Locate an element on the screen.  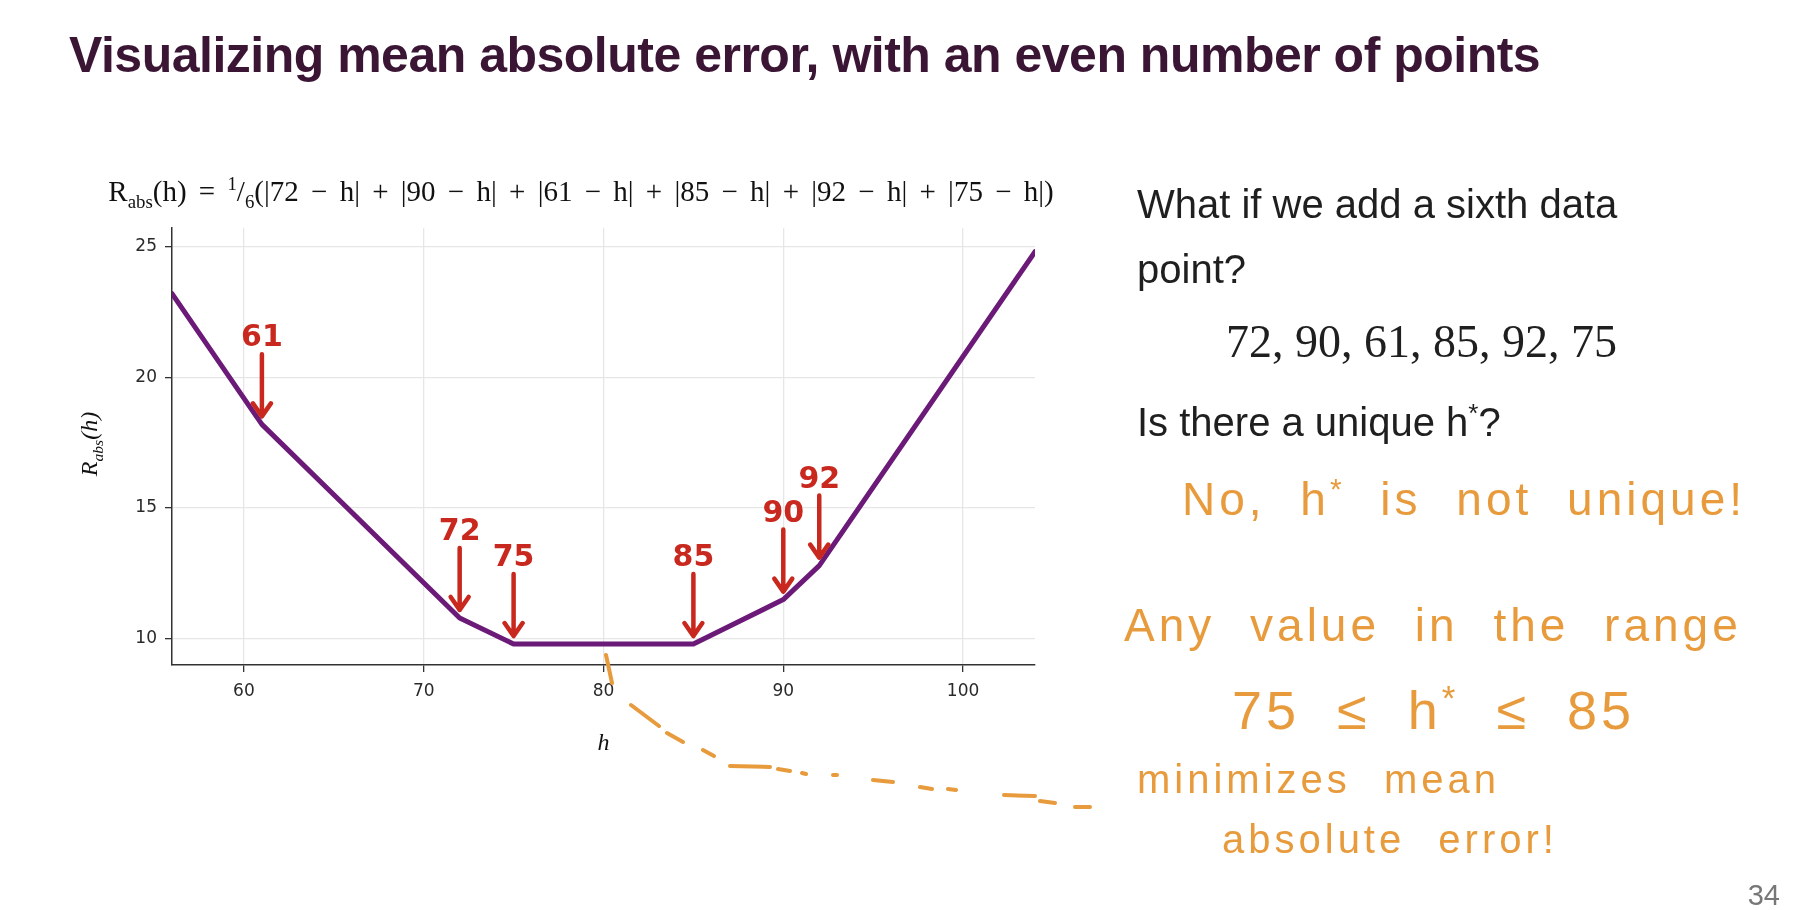
text: Is there a unique h$^{*}$? is located at coordinates (1319, 421).